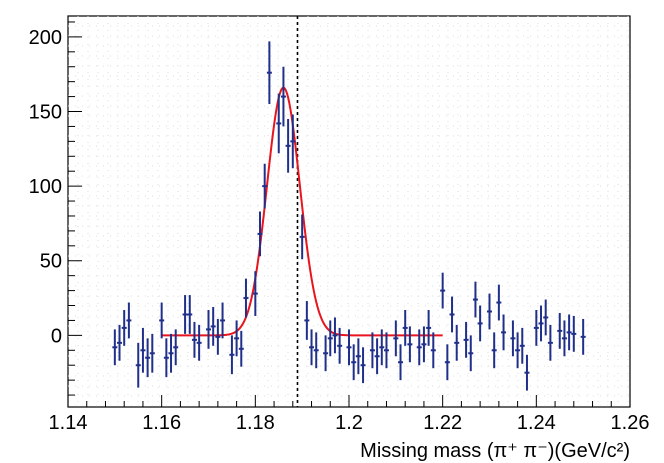  Describe the element at coordinates (51, 262) in the screenshot. I see `y-tick-label: 50` at that location.